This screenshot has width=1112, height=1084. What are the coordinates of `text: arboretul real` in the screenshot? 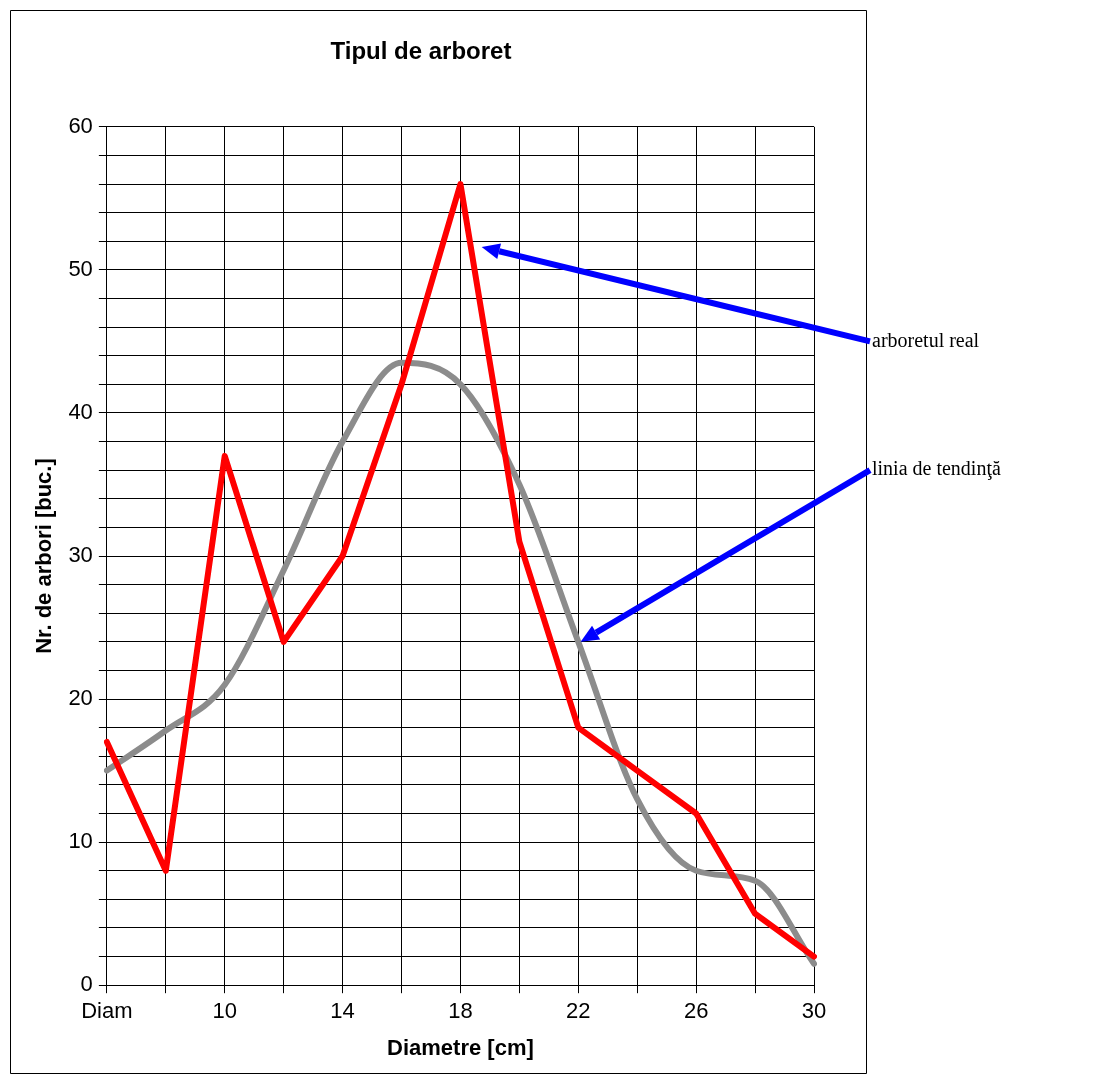 It's located at (926, 339).